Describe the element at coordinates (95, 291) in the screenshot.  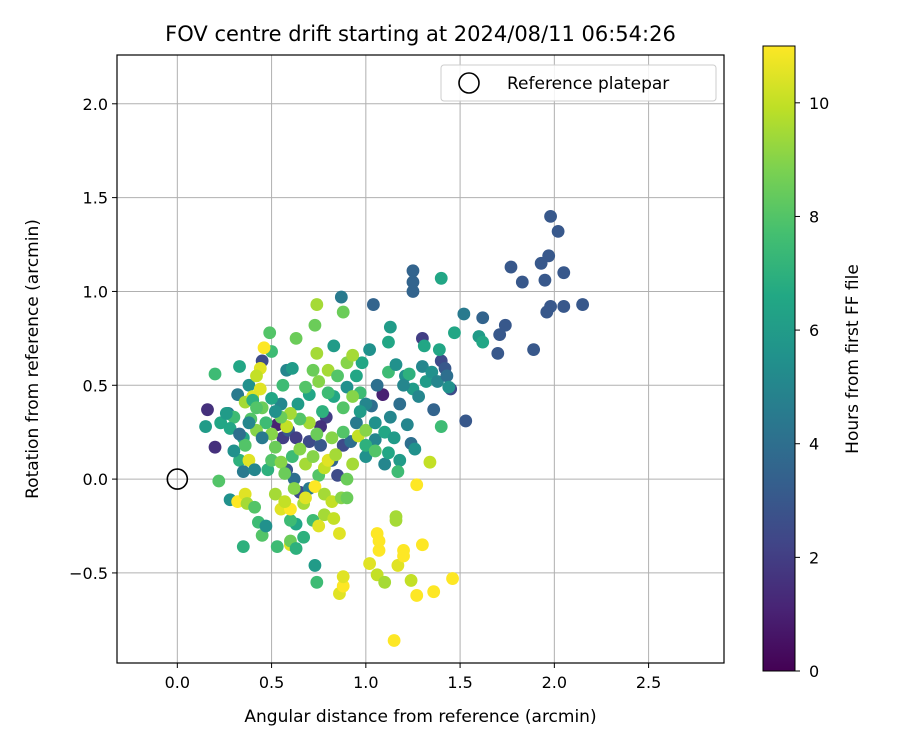
I see `y-tick-label: 1.0` at that location.